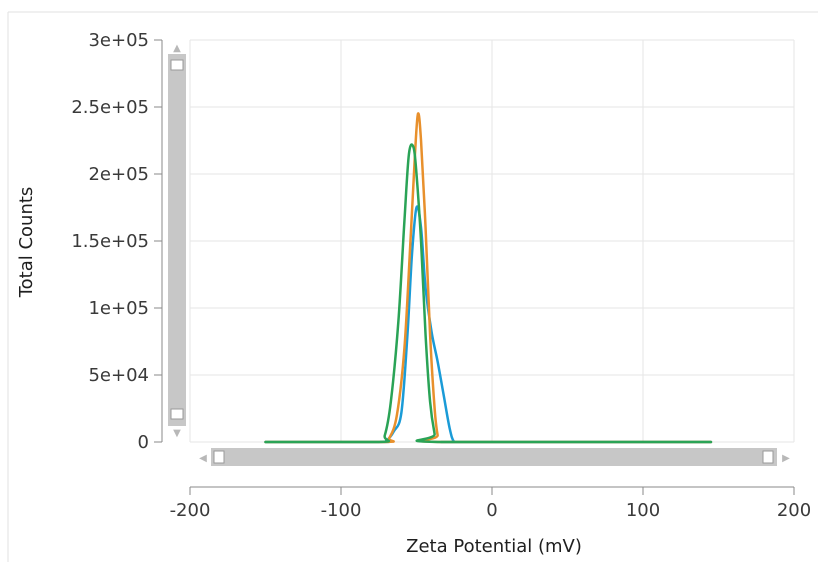 This screenshot has height=562, width=818. I want to click on x-tick-label: 0, so click(491, 510).